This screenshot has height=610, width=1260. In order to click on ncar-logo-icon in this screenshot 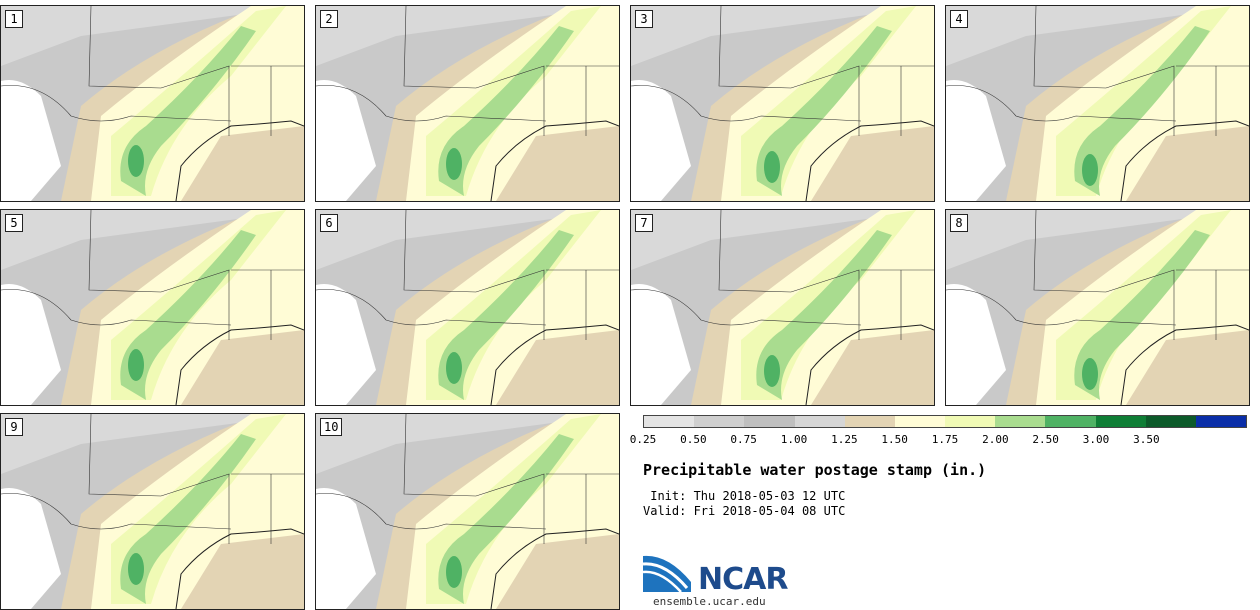, I will do `click(667, 574)`.